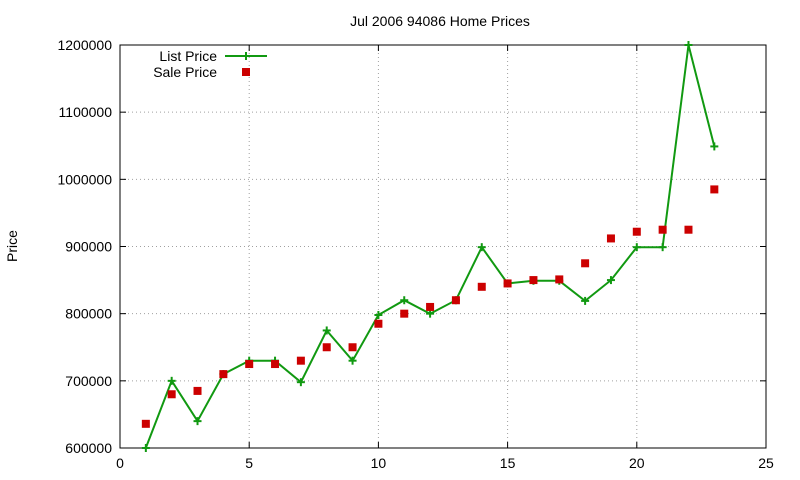 The width and height of the screenshot is (800, 480). Describe the element at coordinates (88, 381) in the screenshot. I see `y-tick-label: 700000` at that location.